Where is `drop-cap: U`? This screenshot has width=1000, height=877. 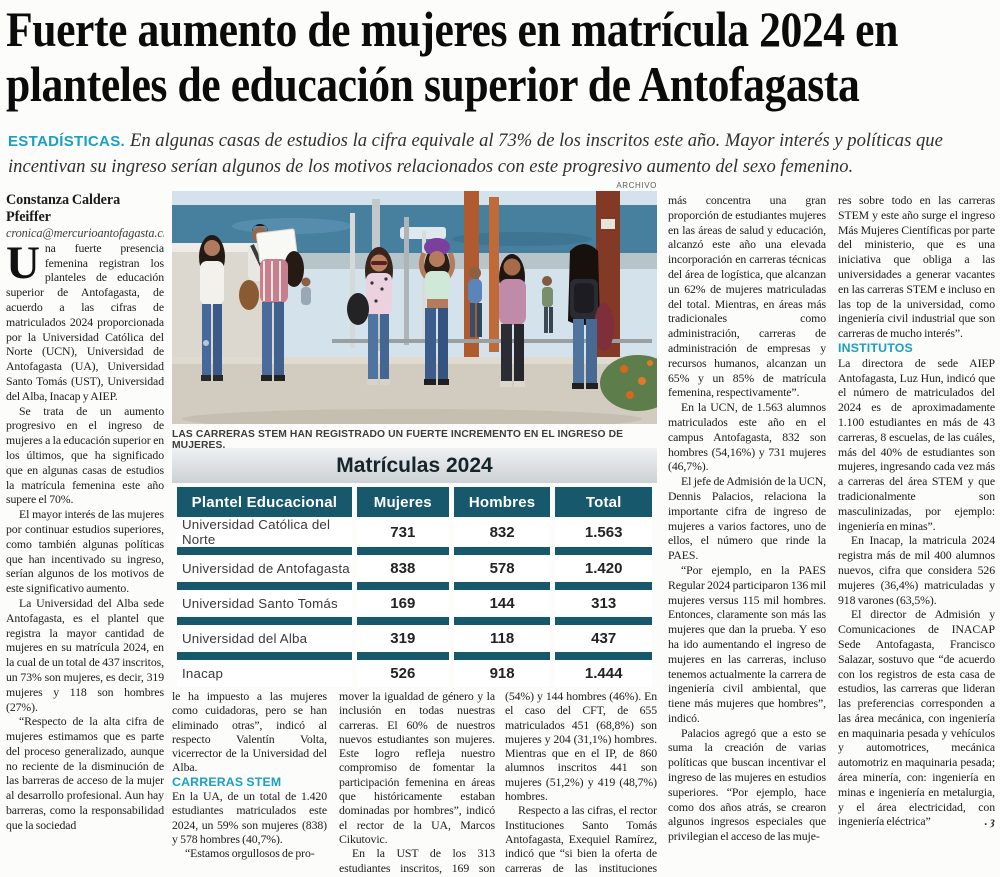
drop-cap: U is located at coordinates (23, 262).